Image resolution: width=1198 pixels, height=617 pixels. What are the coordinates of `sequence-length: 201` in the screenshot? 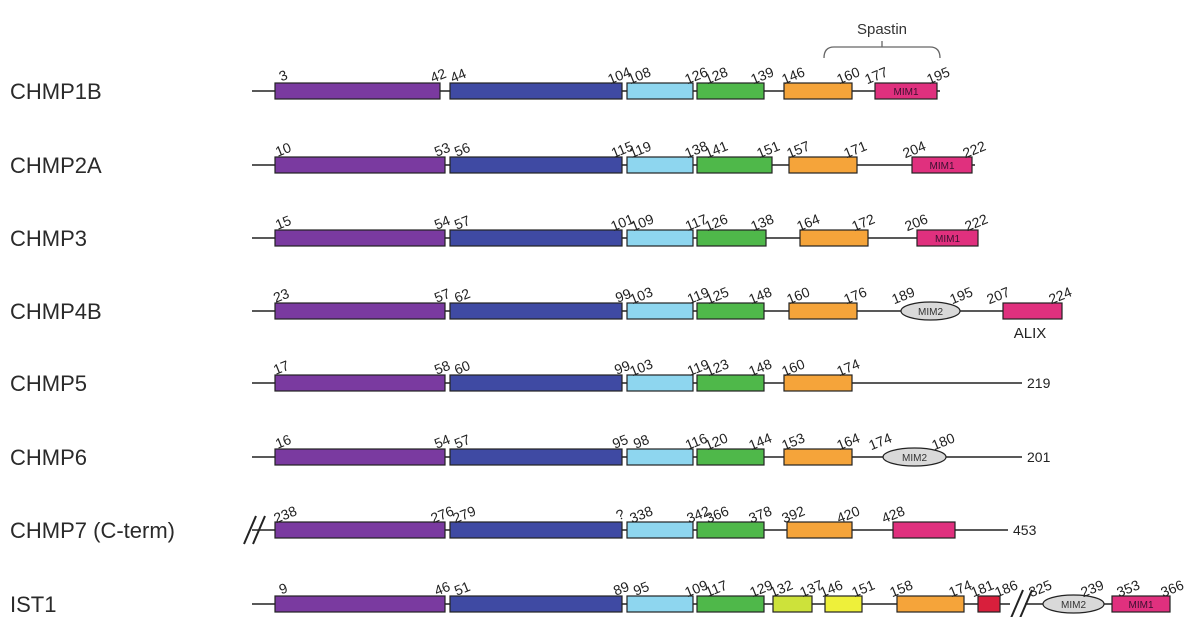 It's located at (1039, 457).